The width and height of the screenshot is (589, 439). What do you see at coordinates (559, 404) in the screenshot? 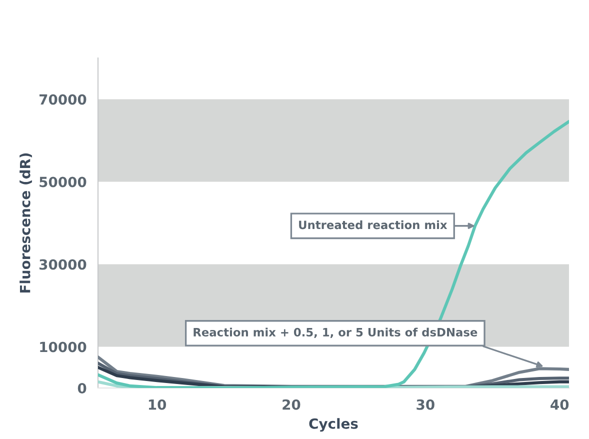
I see `x-tick-label: 40` at bounding box center [559, 404].